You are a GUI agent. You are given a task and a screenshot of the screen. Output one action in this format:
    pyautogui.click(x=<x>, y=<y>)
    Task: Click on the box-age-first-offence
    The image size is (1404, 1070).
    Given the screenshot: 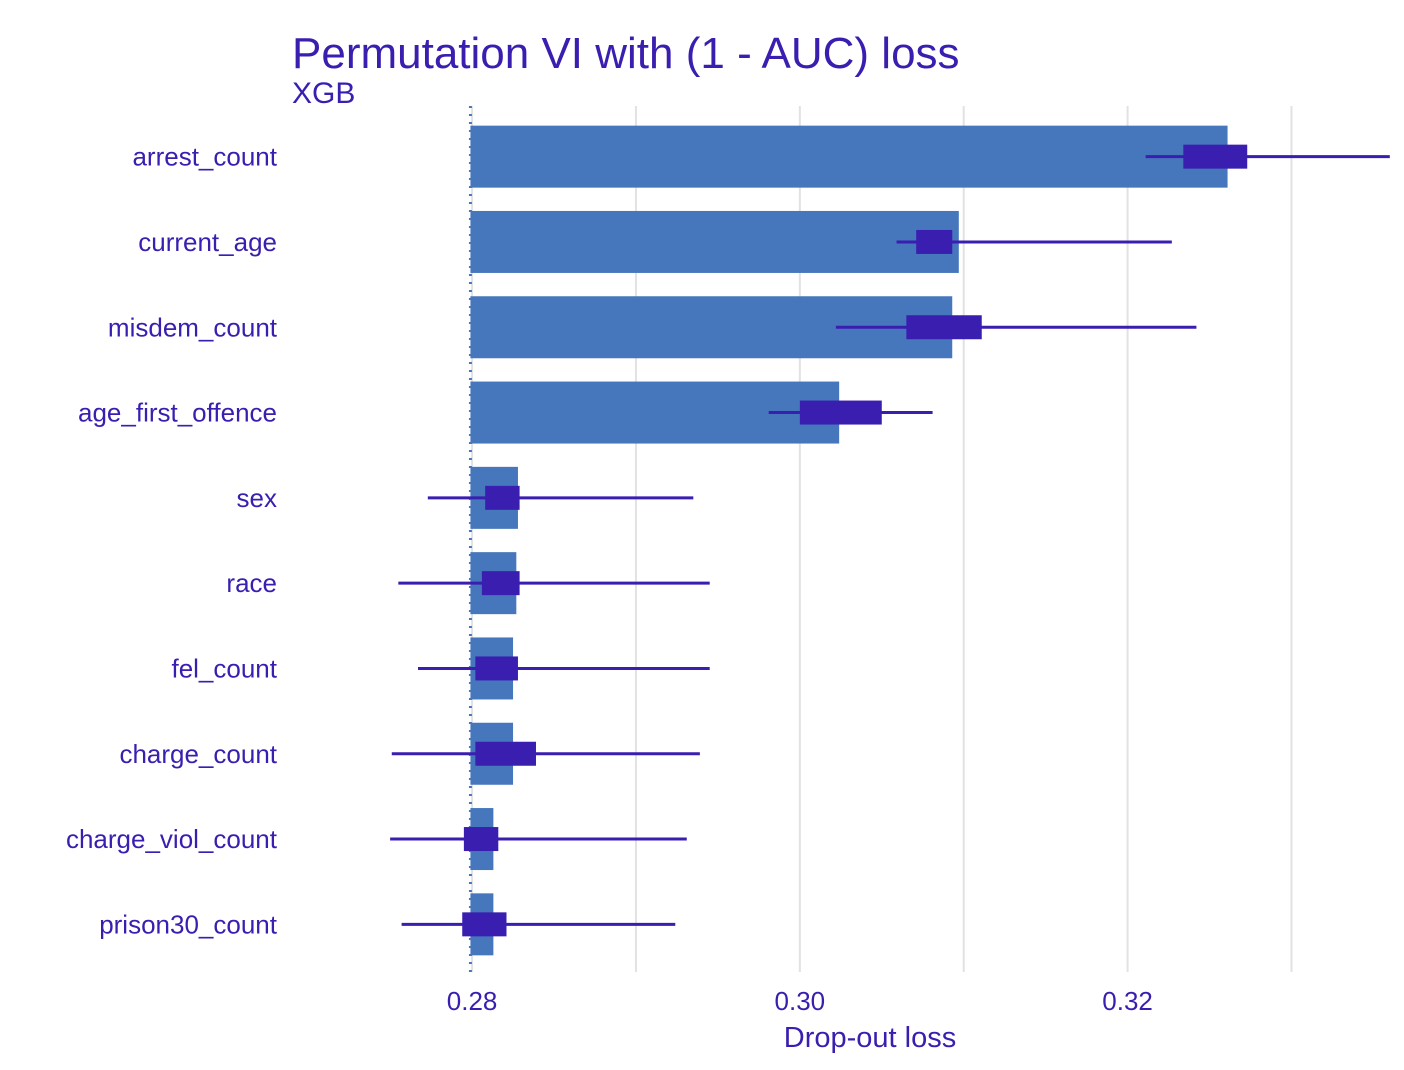 What is the action you would take?
    pyautogui.click(x=840, y=412)
    